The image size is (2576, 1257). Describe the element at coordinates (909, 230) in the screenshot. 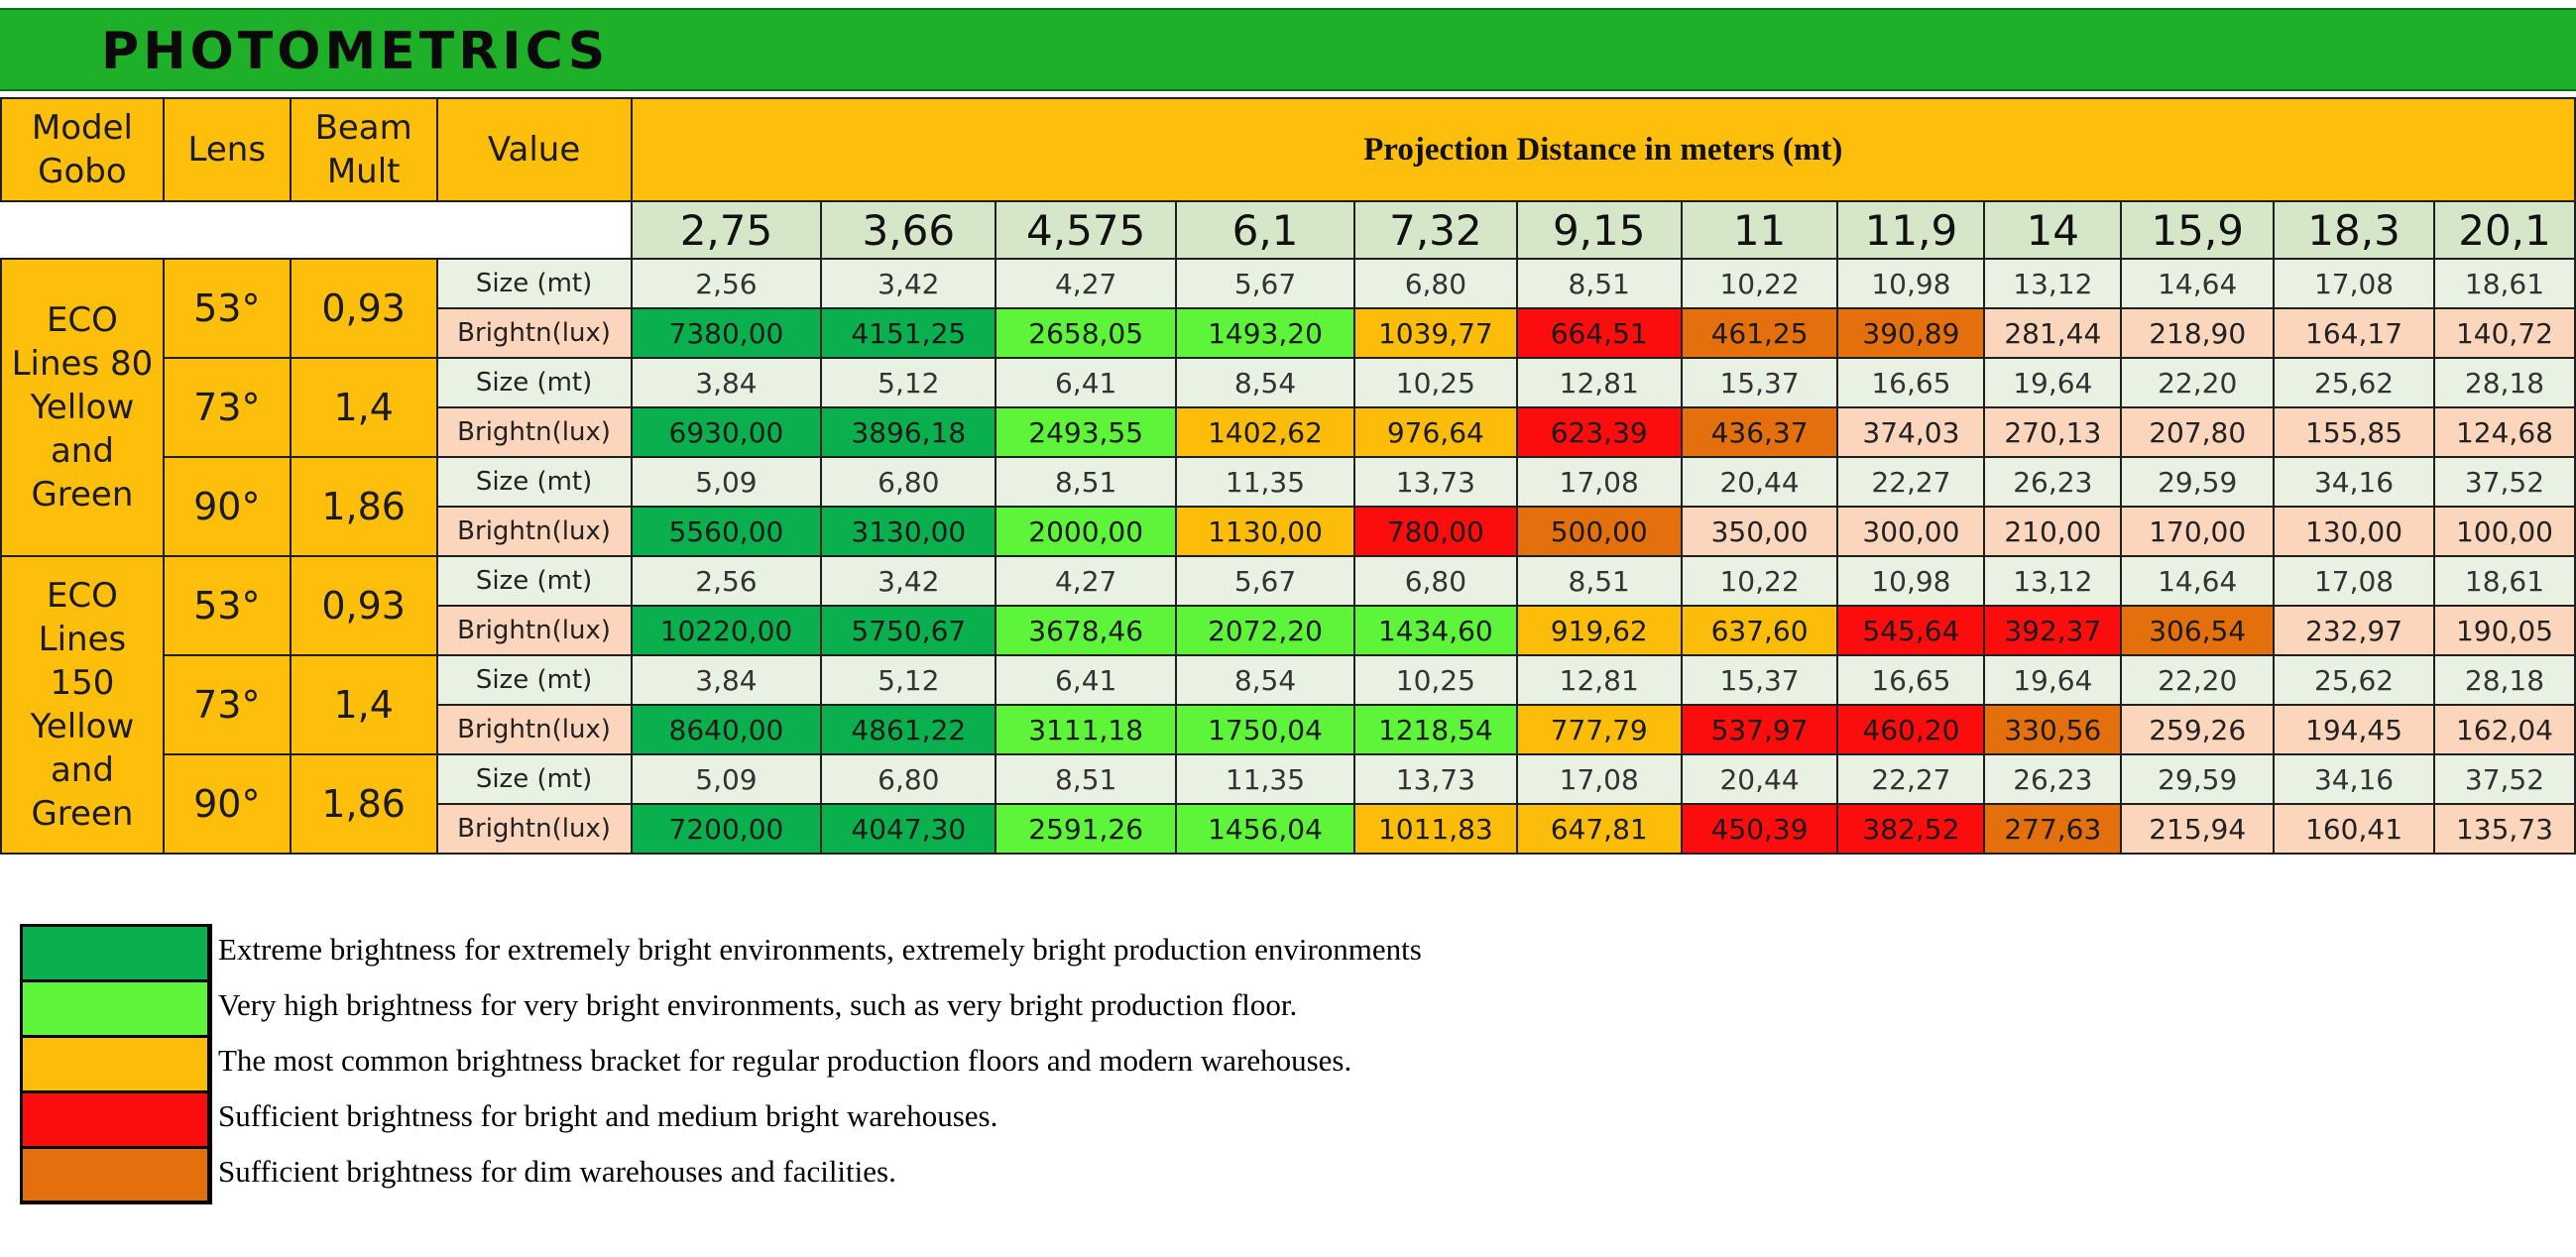

I see `distance-header: 3,66` at that location.